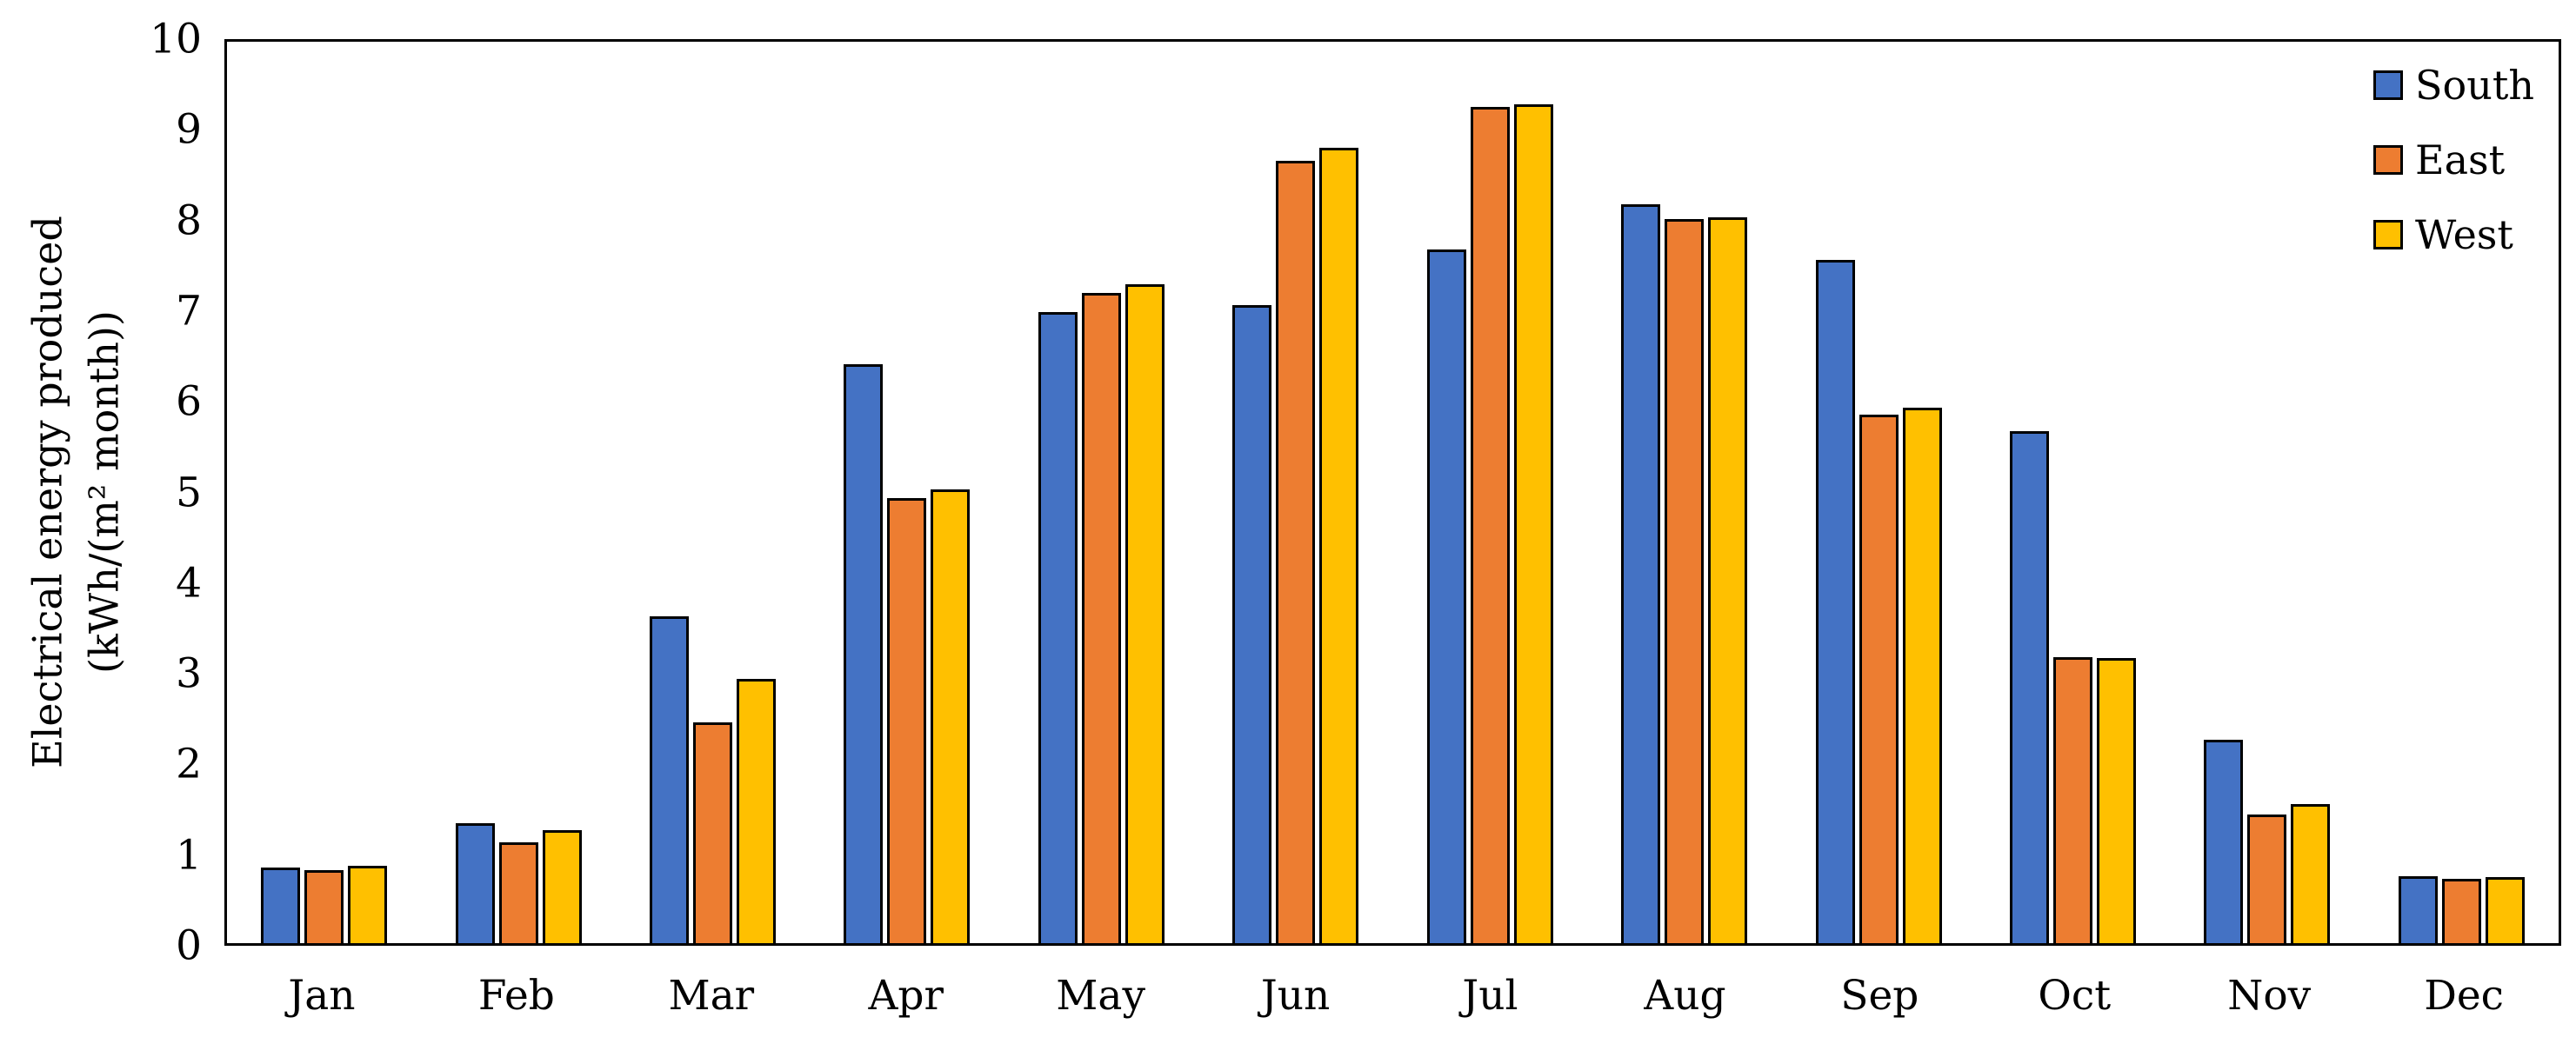 The width and height of the screenshot is (2576, 1044). Describe the element at coordinates (1296, 552) in the screenshot. I see `bar-east-jun` at that location.